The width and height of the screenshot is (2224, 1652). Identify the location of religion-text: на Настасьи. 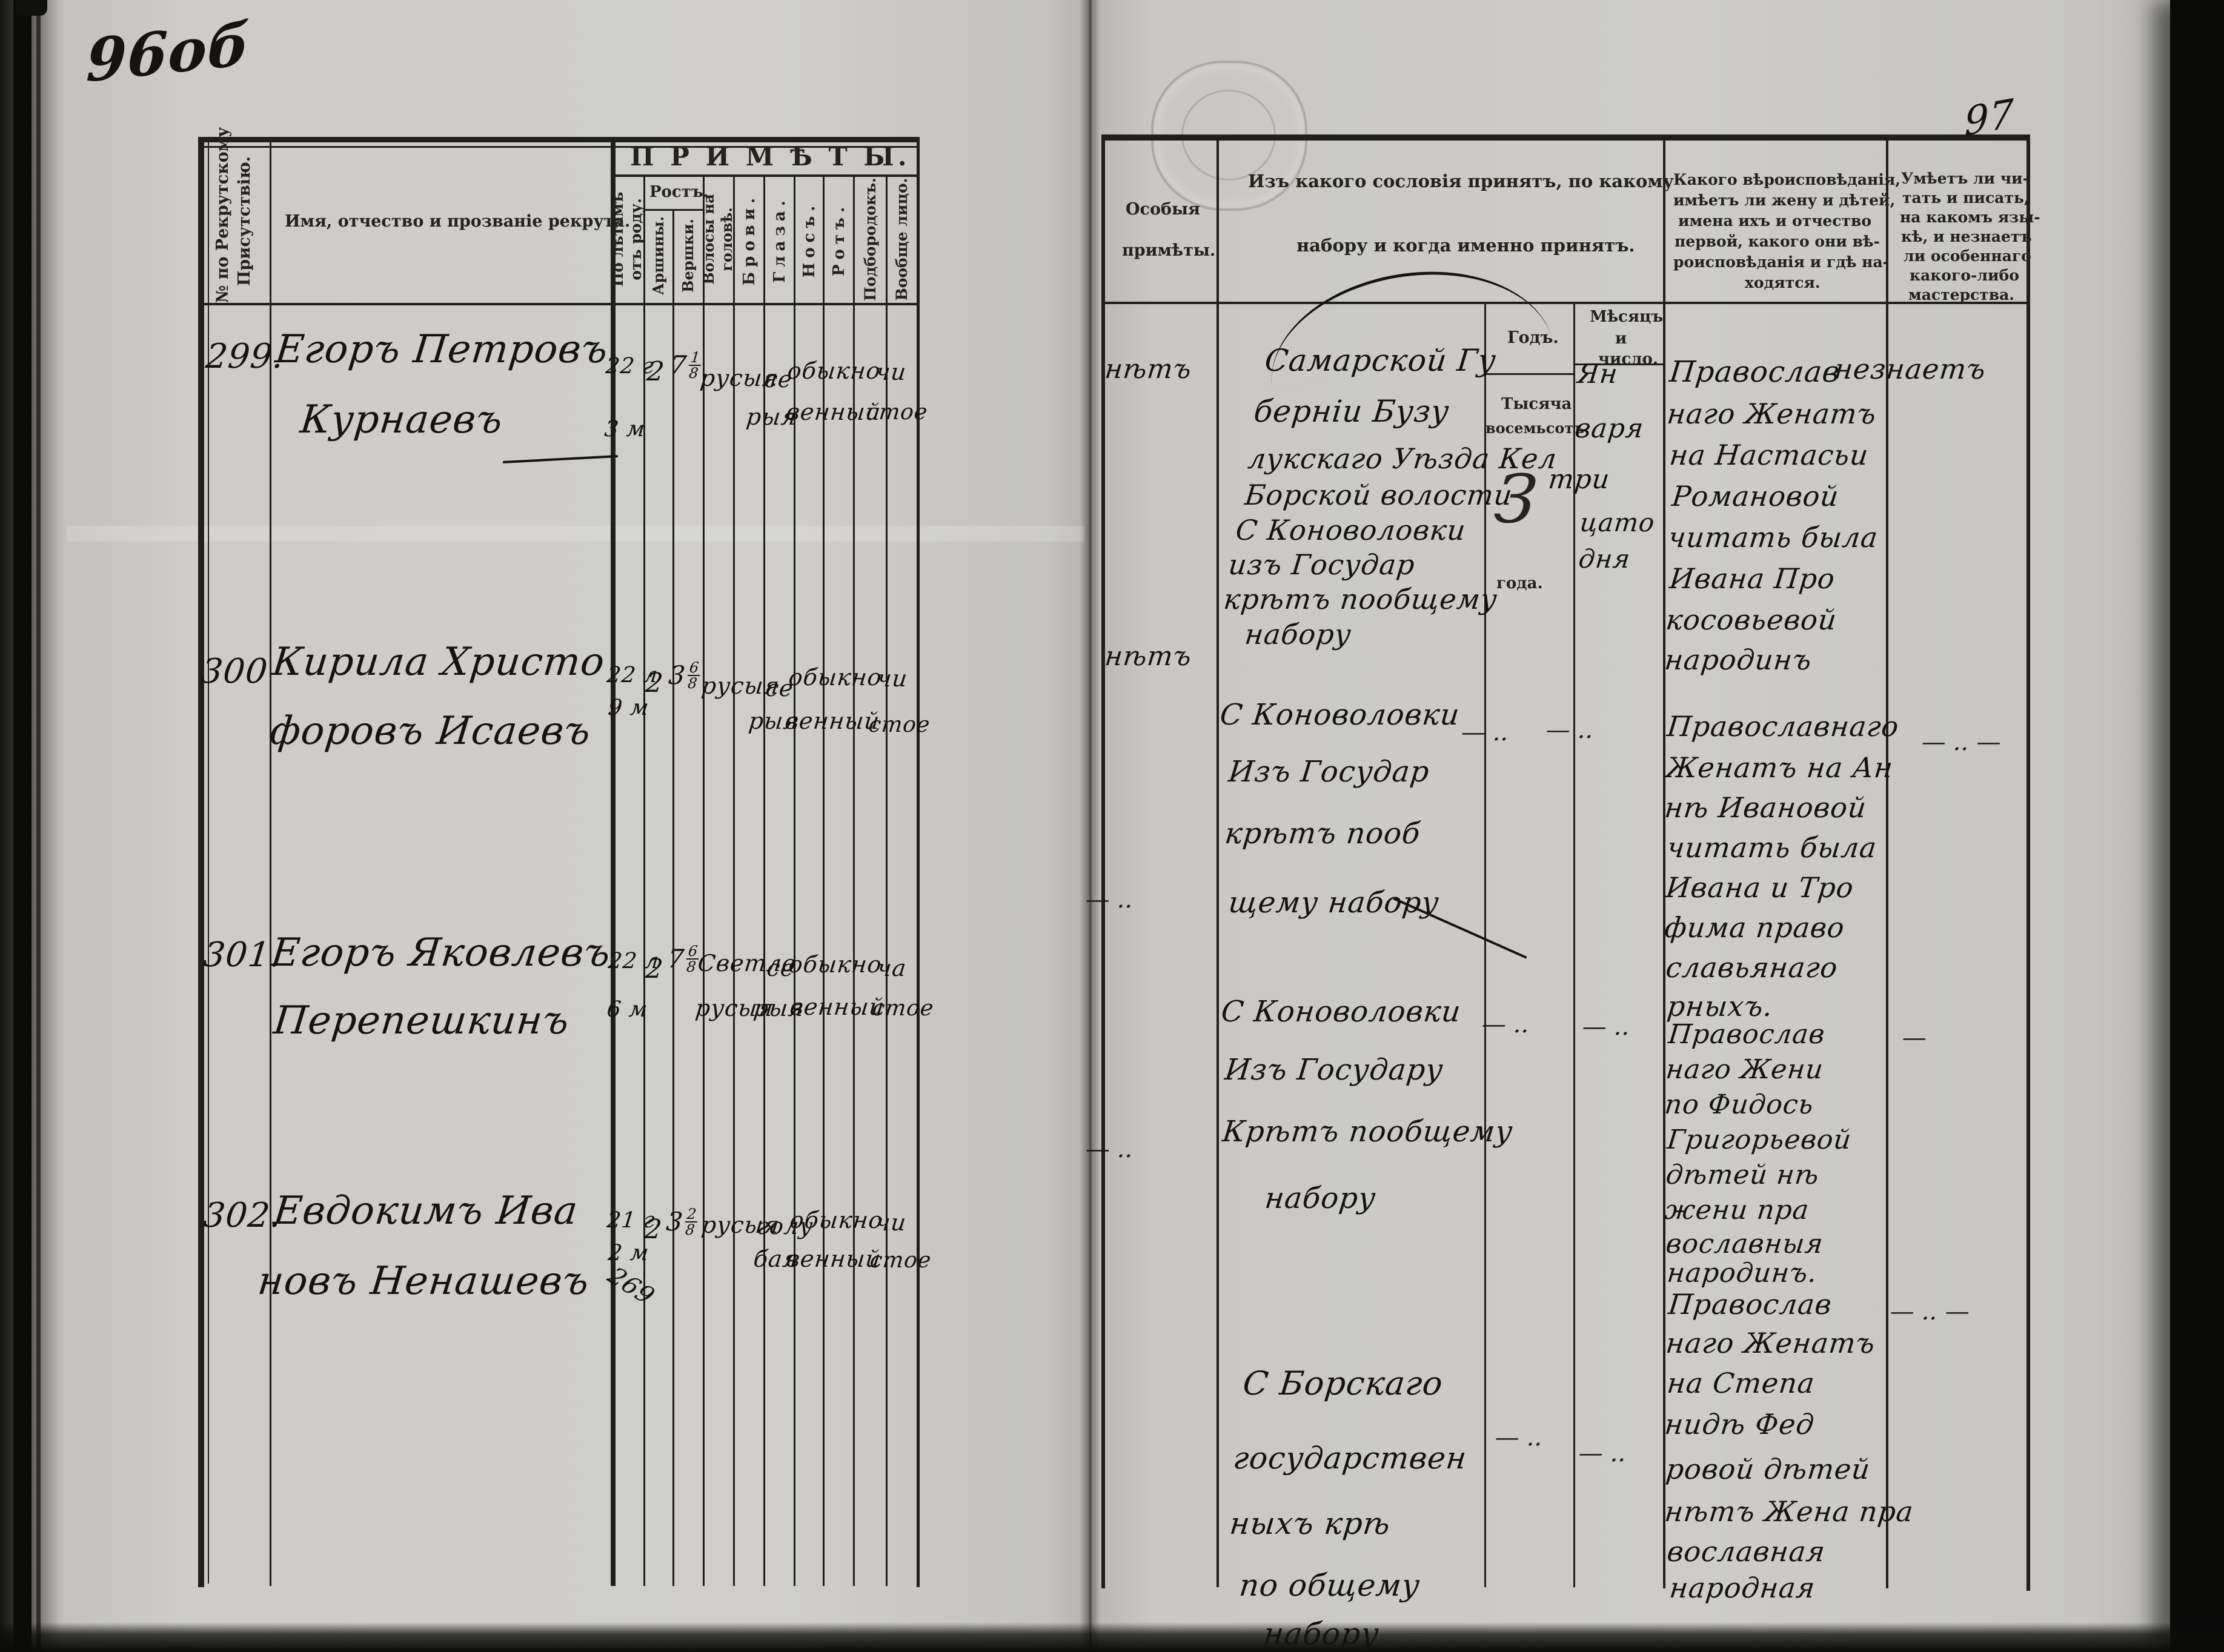
(1769, 455).